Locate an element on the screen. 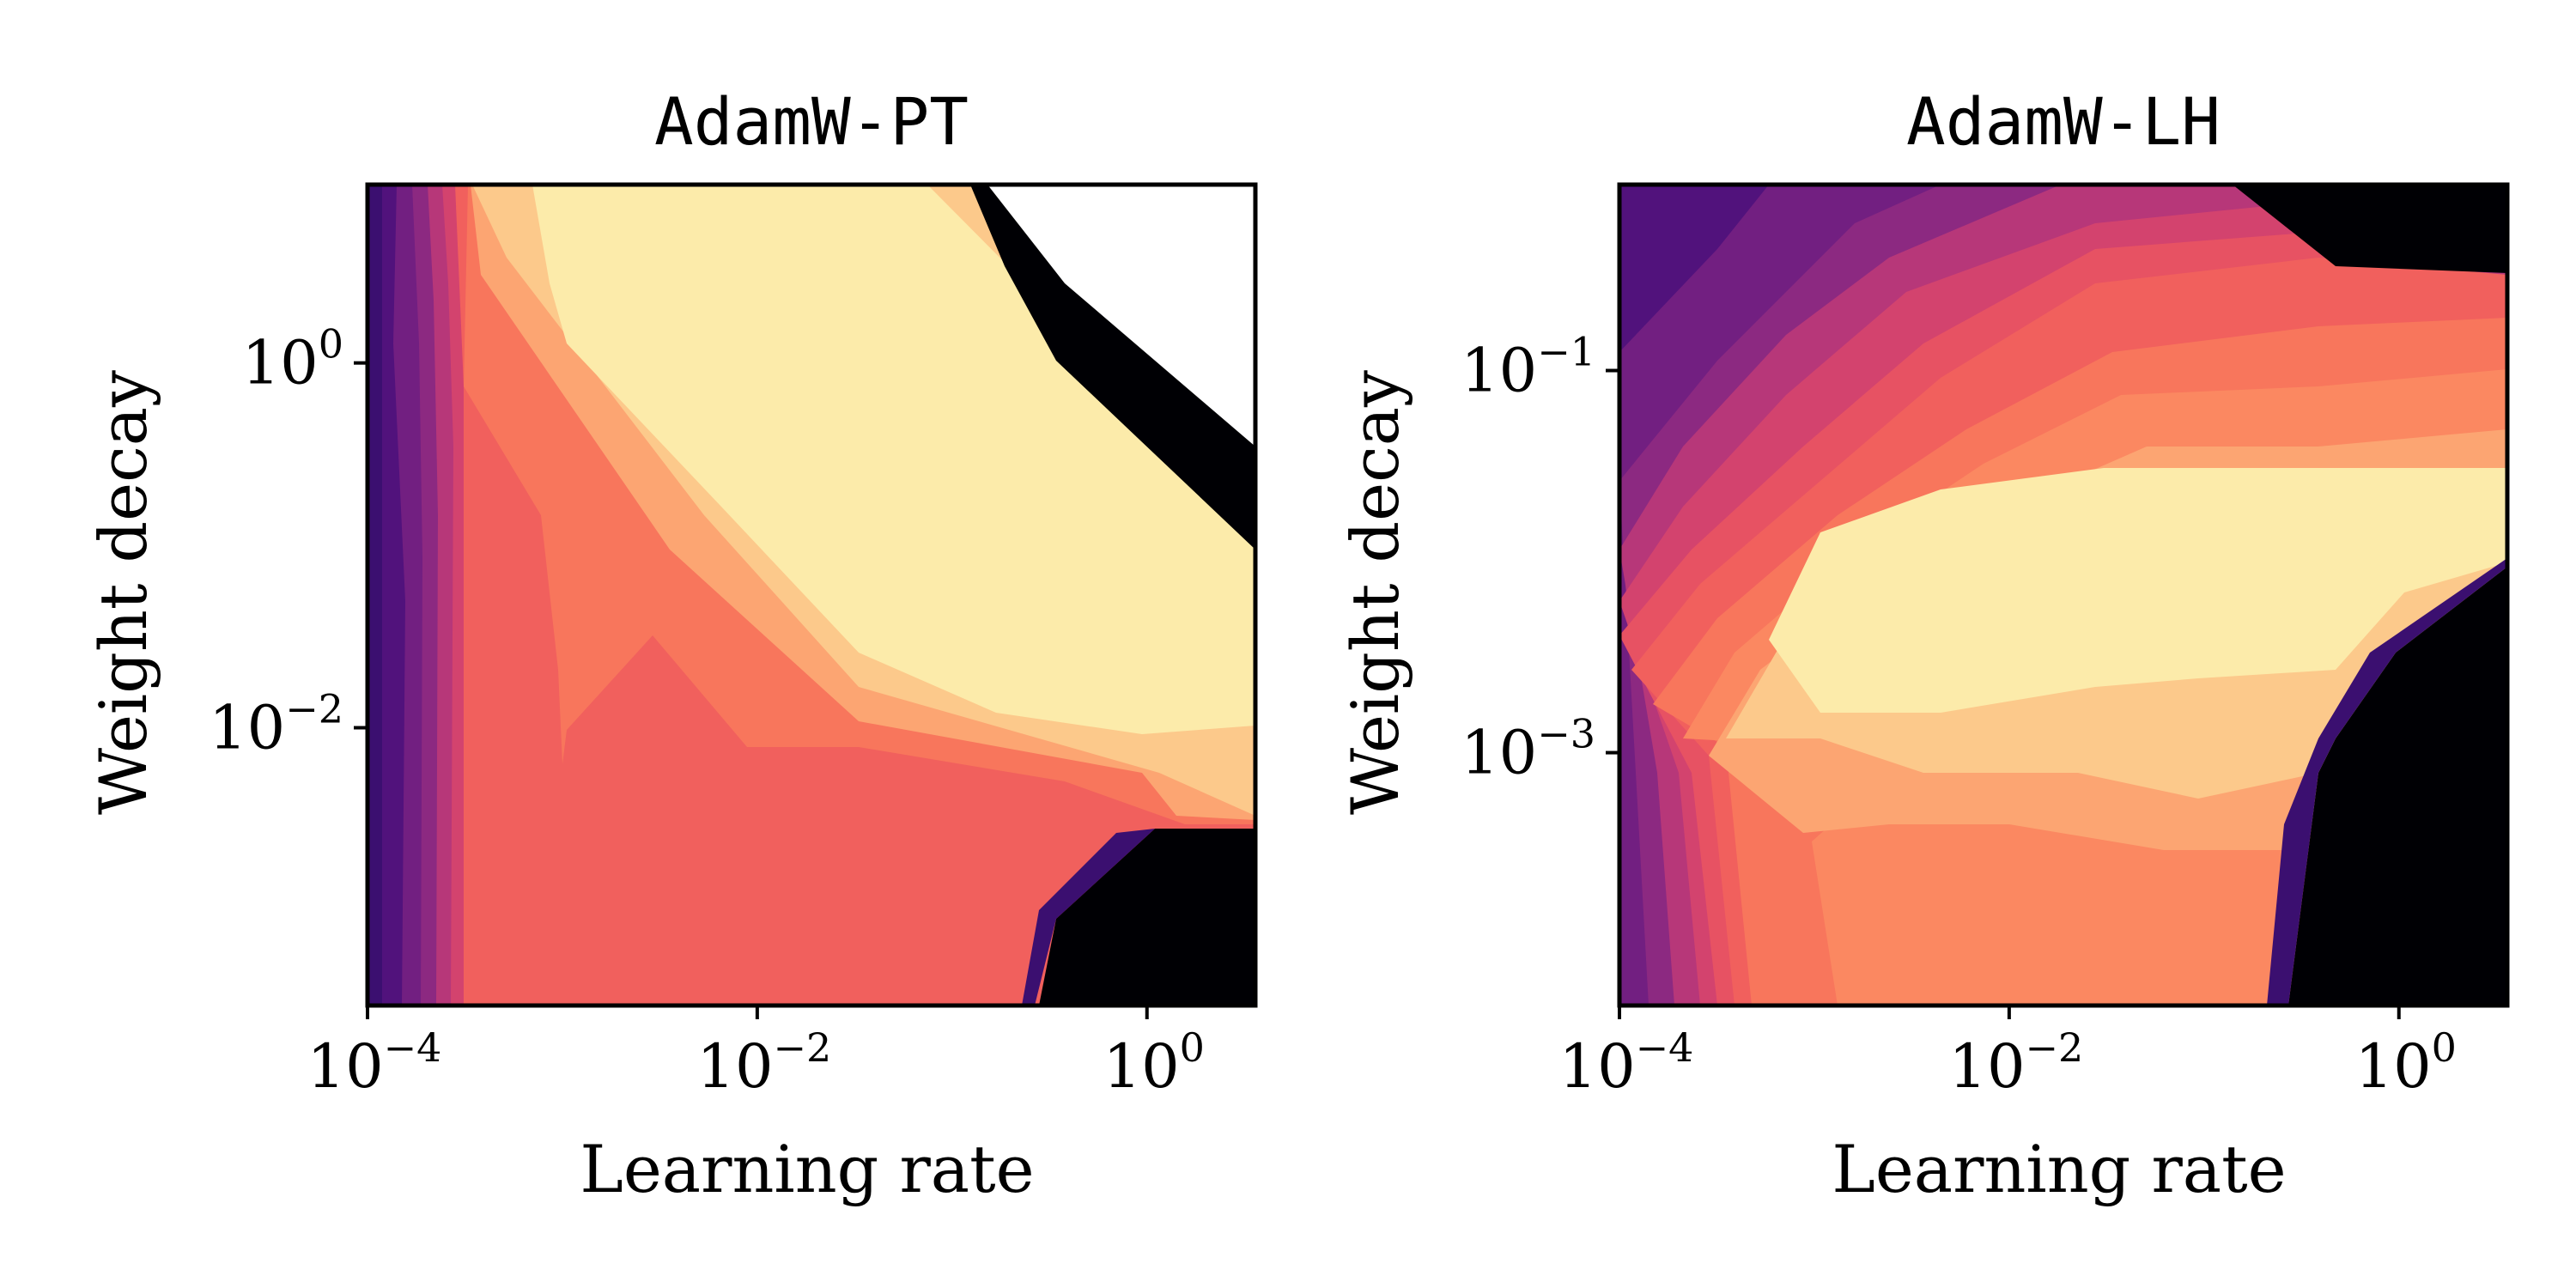  diverged-region-top is located at coordinates (2370, 229).